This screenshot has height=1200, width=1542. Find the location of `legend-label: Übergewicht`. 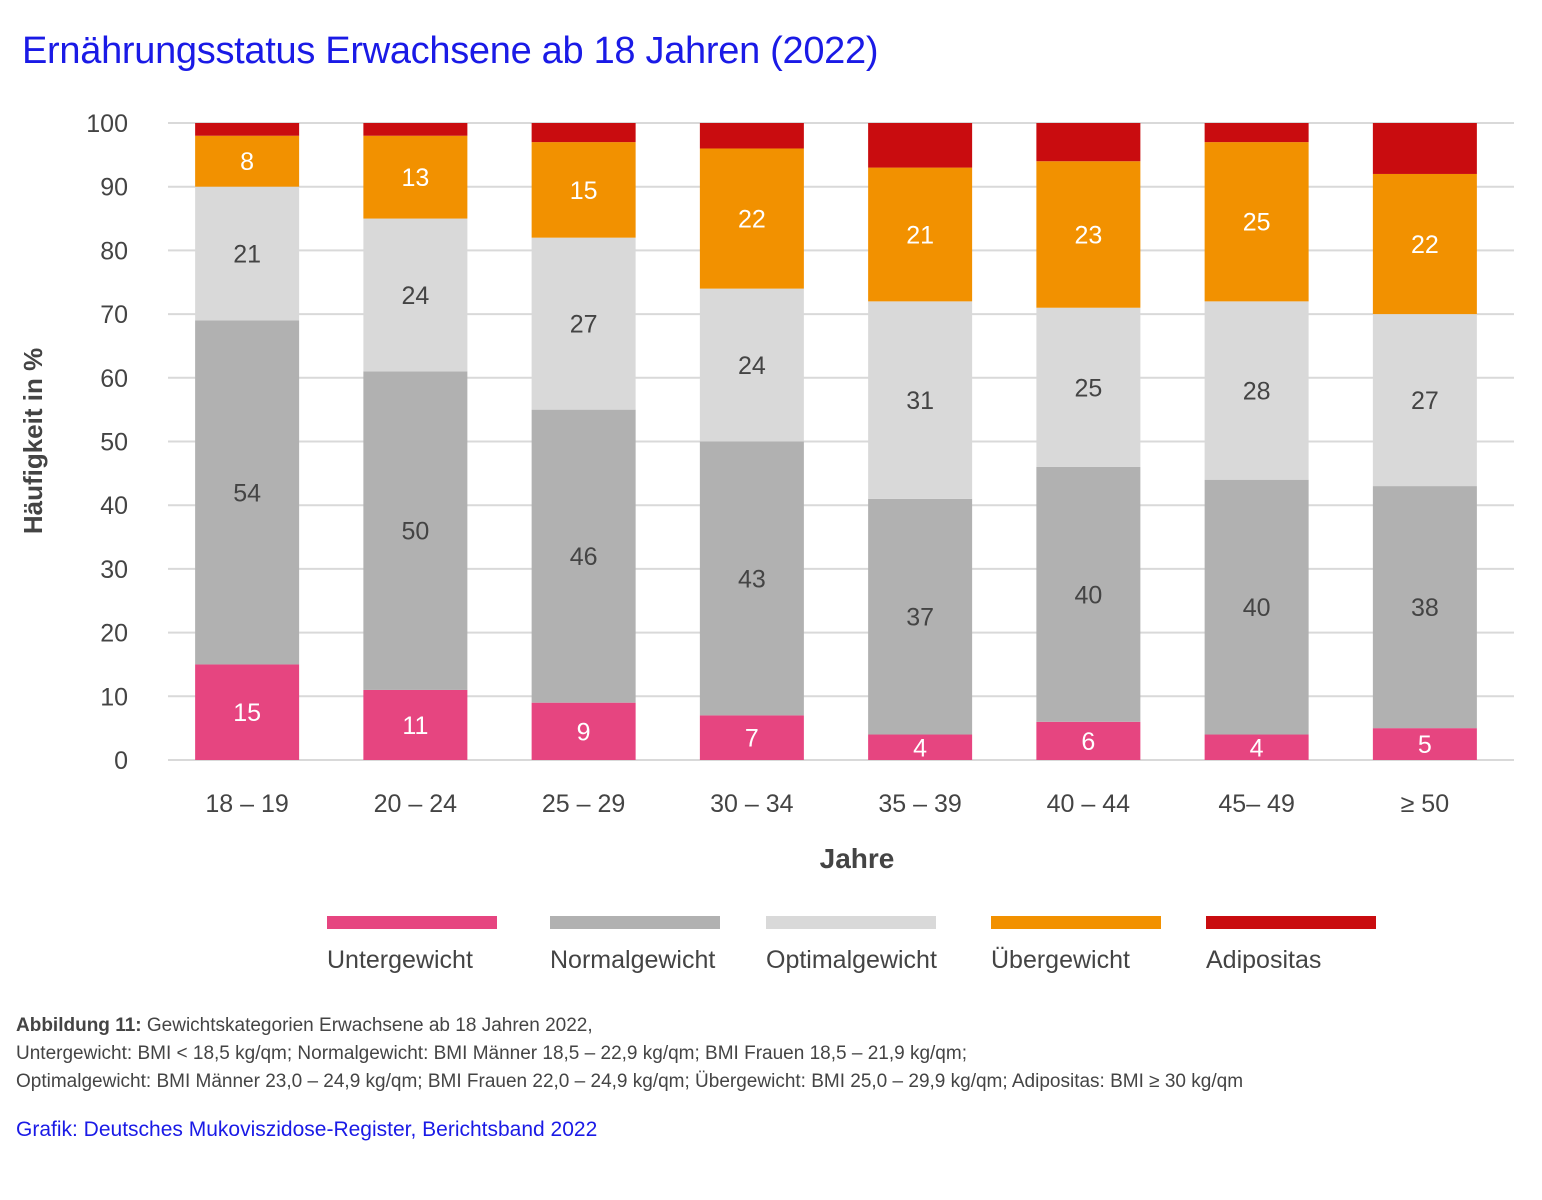

legend-label: Übergewicht is located at coordinates (1060, 960).